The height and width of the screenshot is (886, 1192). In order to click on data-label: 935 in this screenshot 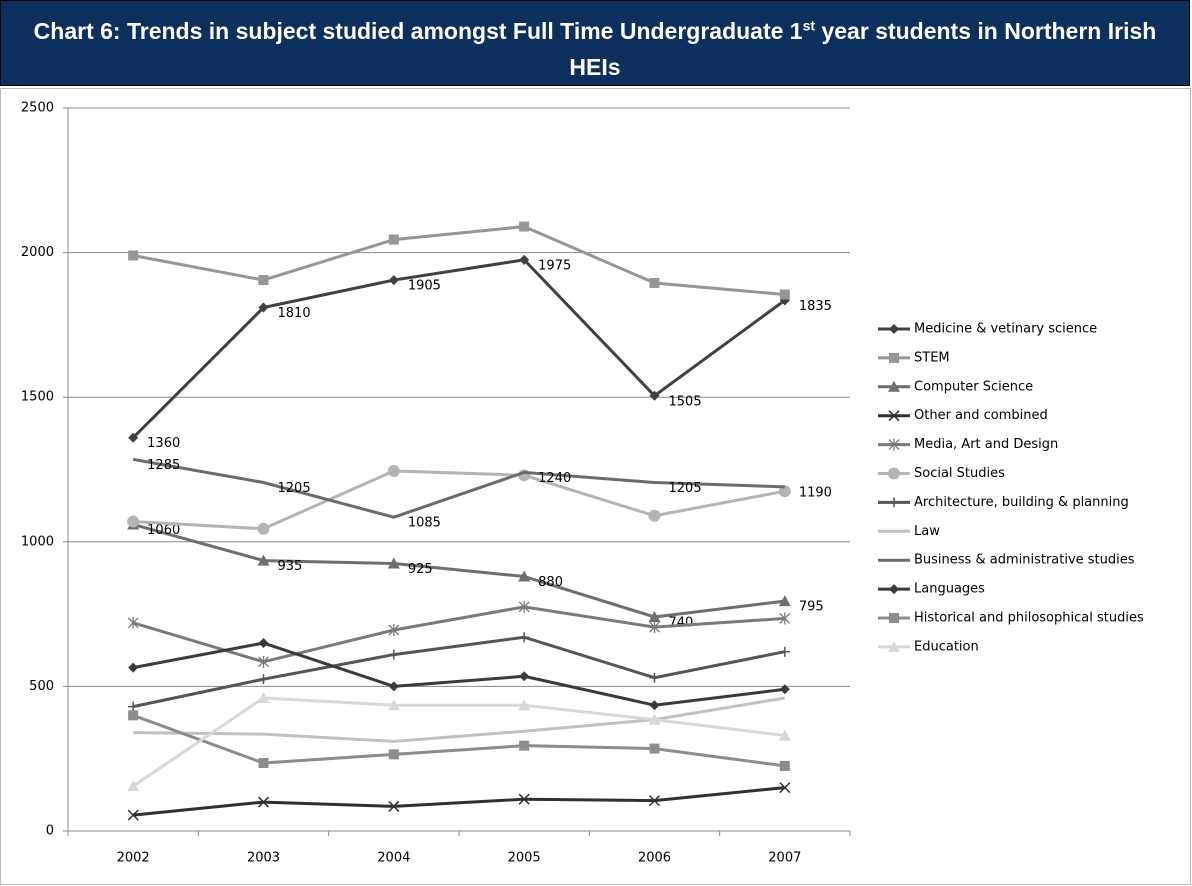, I will do `click(290, 566)`.